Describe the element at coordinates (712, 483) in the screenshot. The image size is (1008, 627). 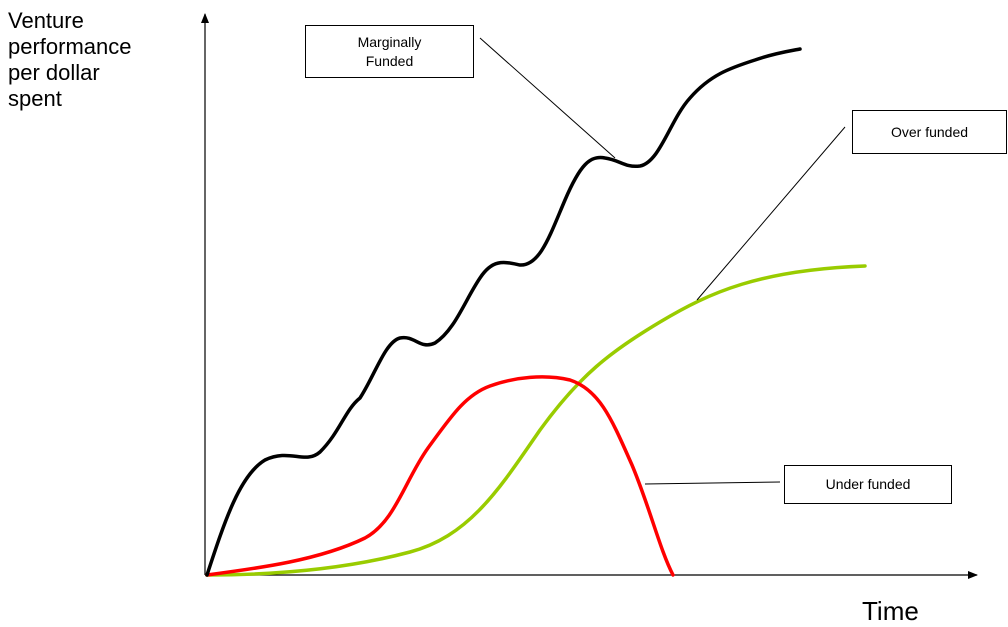
I see `under-leader-line` at that location.